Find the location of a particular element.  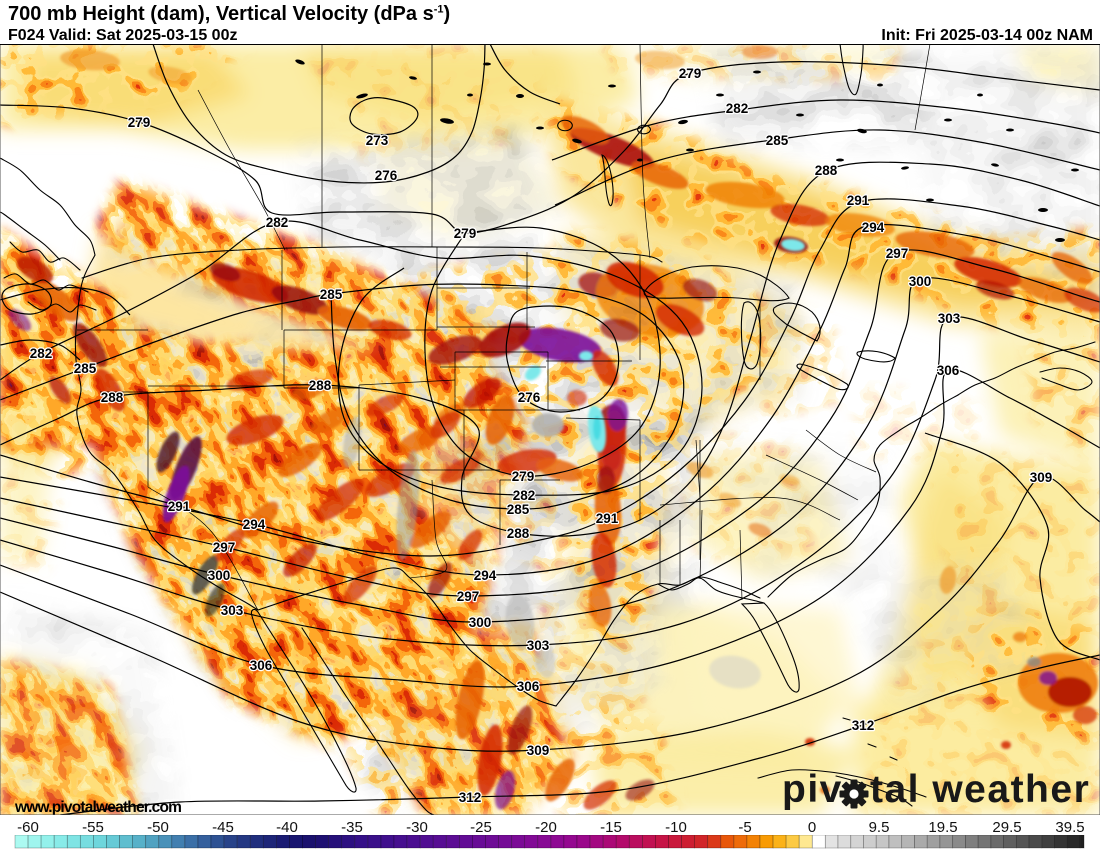

svg-text: piv is located at coordinates (812, 789).